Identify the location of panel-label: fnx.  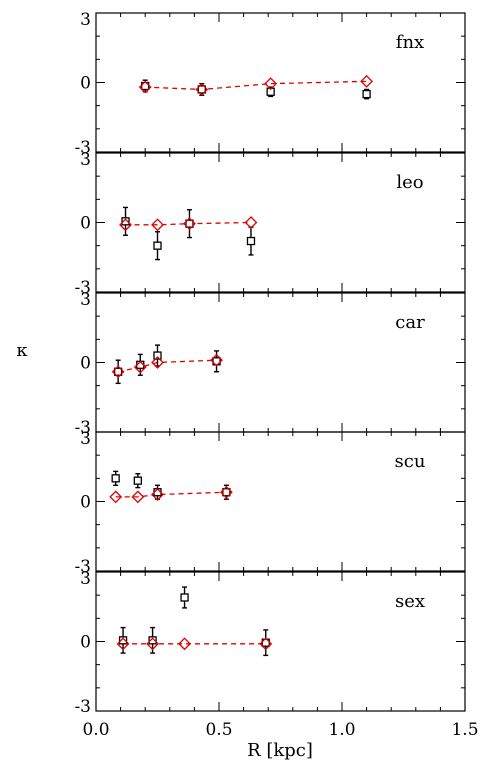
(410, 42).